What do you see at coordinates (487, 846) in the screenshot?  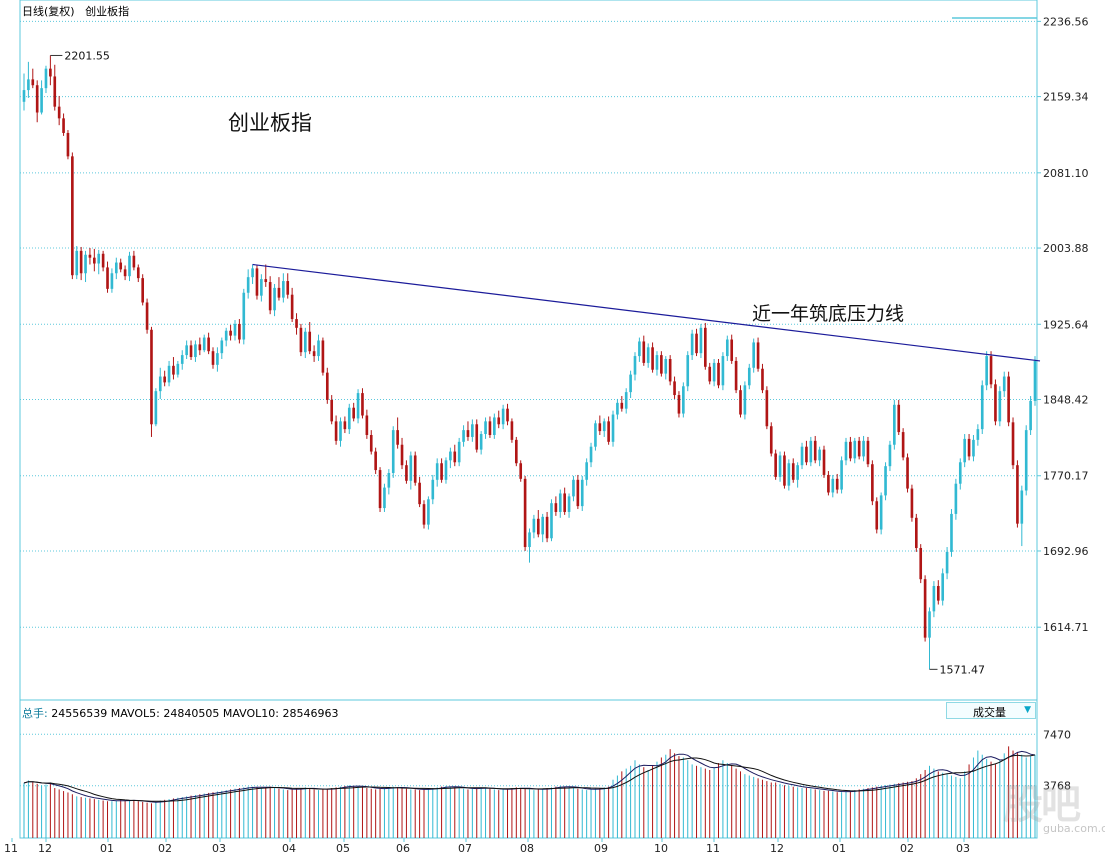 I see `date-axis: 11 12 01 02 03 04 05 06 07 08 09 10 11 12 01 02 03` at bounding box center [487, 846].